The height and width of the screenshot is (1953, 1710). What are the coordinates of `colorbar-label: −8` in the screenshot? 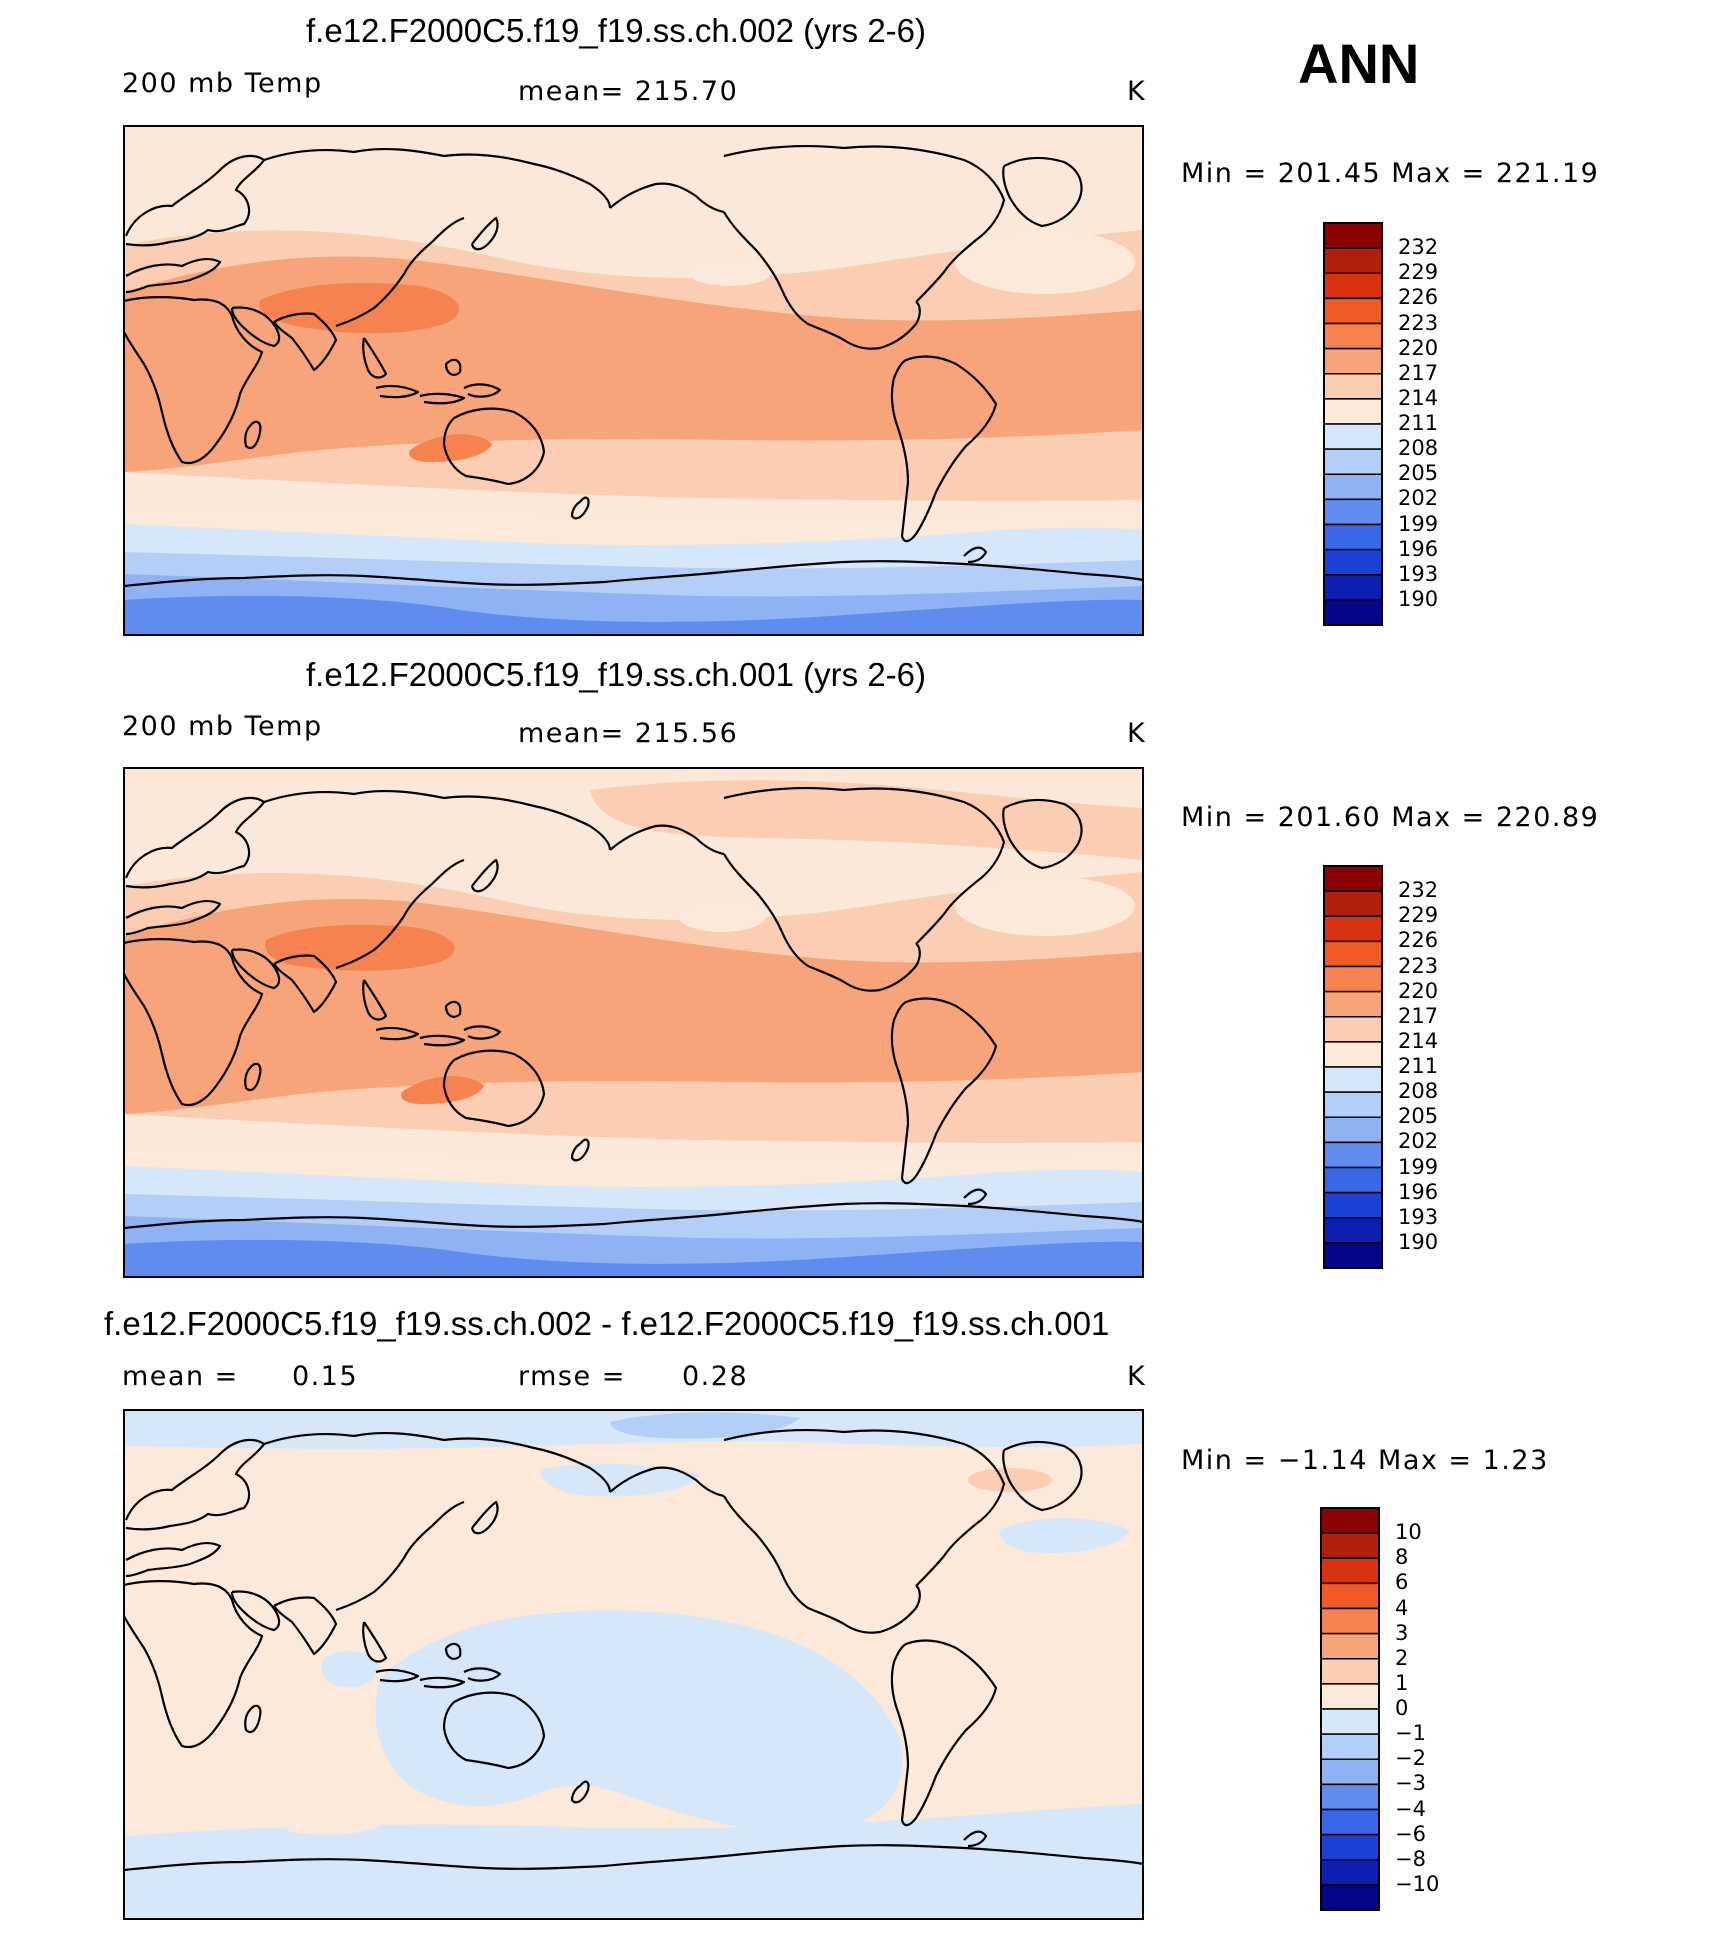 It's located at (1410, 1858).